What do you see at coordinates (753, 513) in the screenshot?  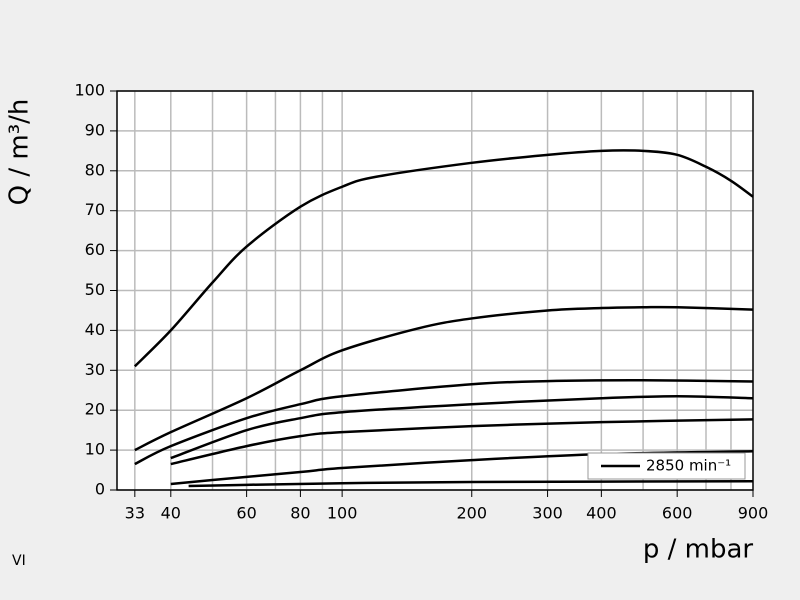 I see `x-tick-label: 900` at bounding box center [753, 513].